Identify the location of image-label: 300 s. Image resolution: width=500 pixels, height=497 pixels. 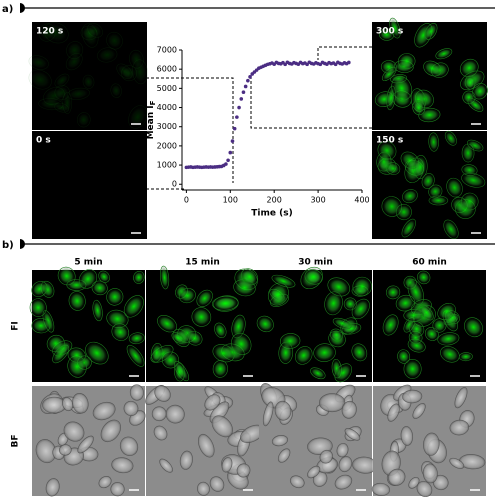
(389, 32).